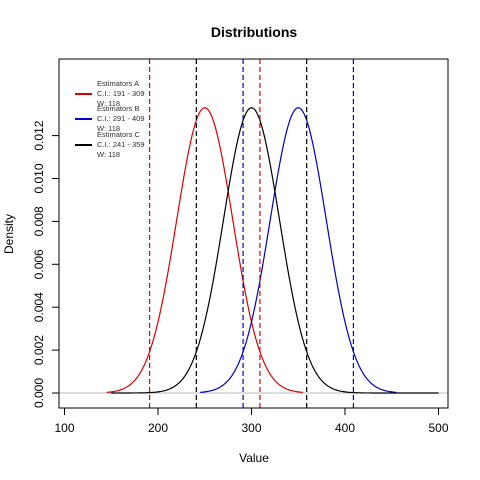  I want to click on x-tick-label: 300, so click(251, 428).